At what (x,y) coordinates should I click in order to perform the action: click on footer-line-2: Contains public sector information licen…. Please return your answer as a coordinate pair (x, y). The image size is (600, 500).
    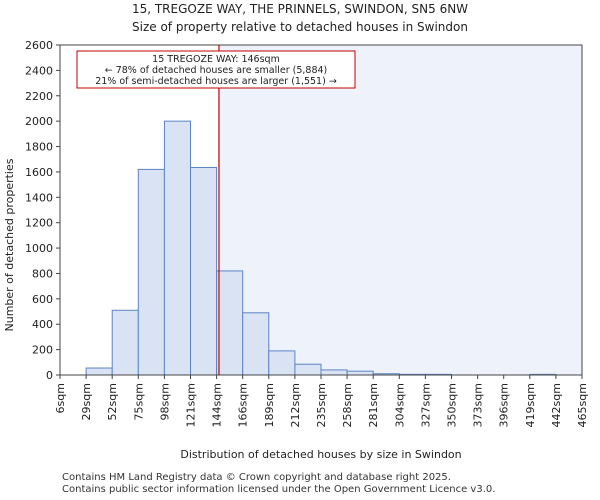
    Looking at the image, I should click on (279, 489).